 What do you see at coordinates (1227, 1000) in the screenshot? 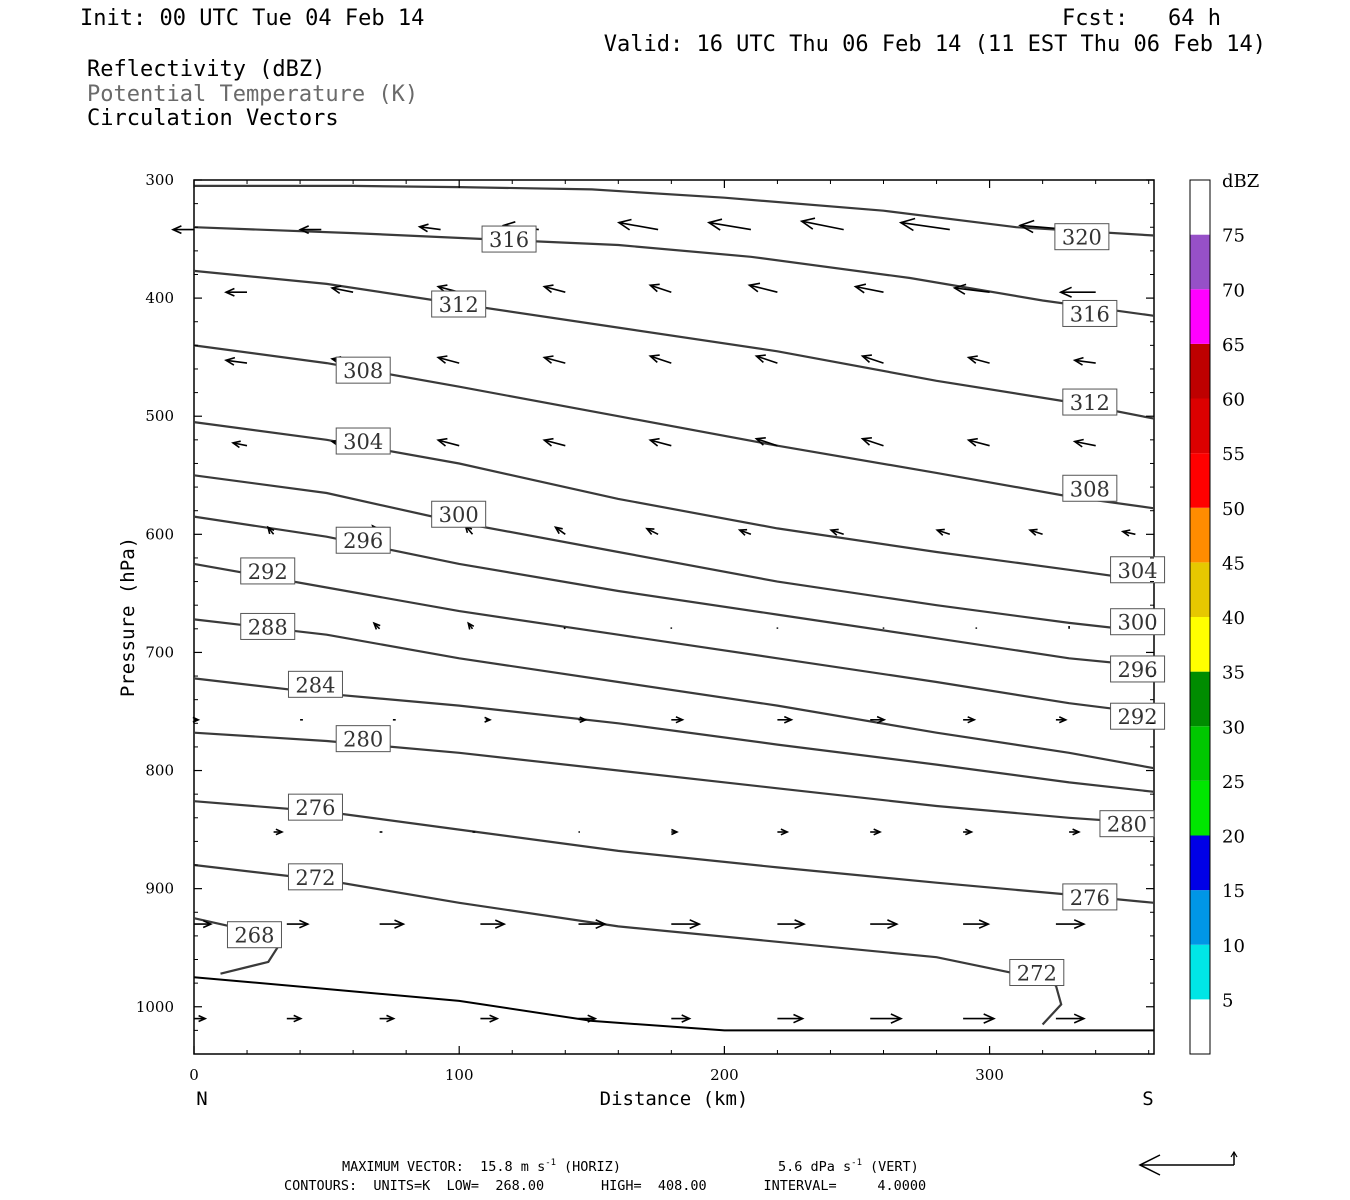
I see `colorbar-tick-label: 5` at bounding box center [1227, 1000].